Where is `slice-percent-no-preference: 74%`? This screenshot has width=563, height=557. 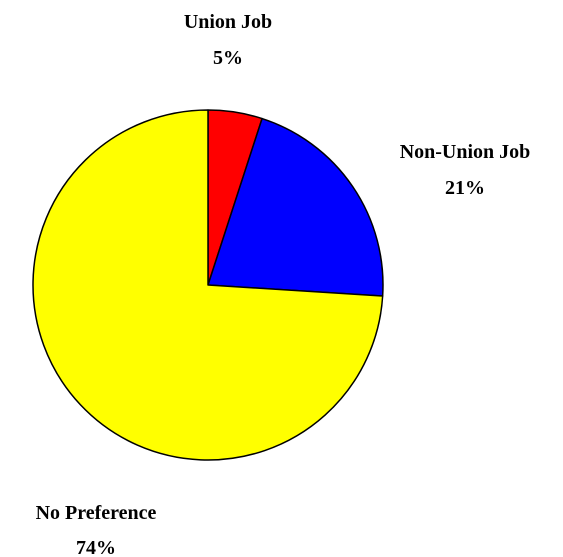
slice-percent-no-preference: 74% is located at coordinates (96, 547).